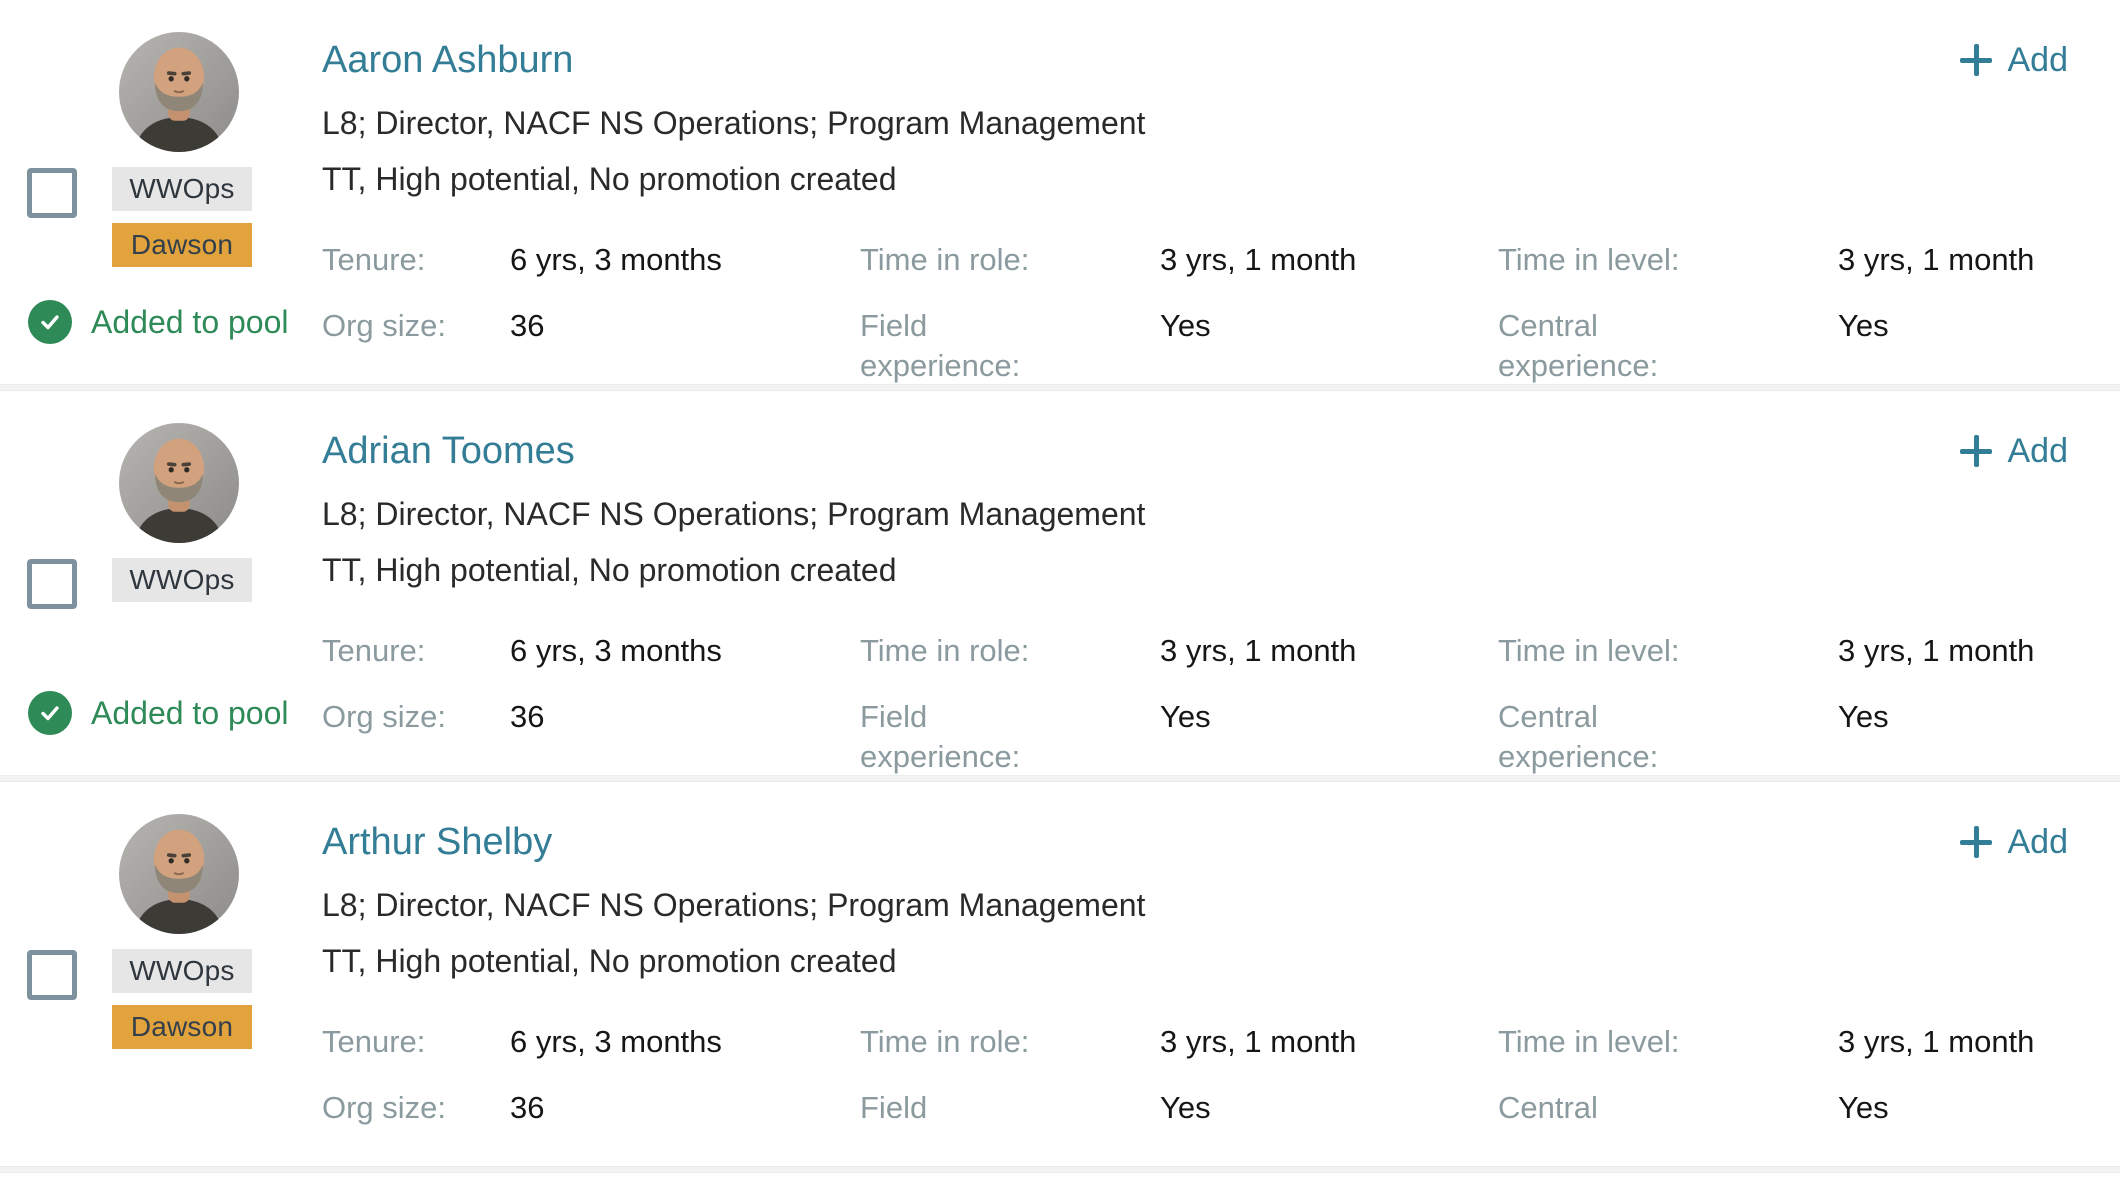  I want to click on person-name-link: Arthur Shelby, so click(437, 842).